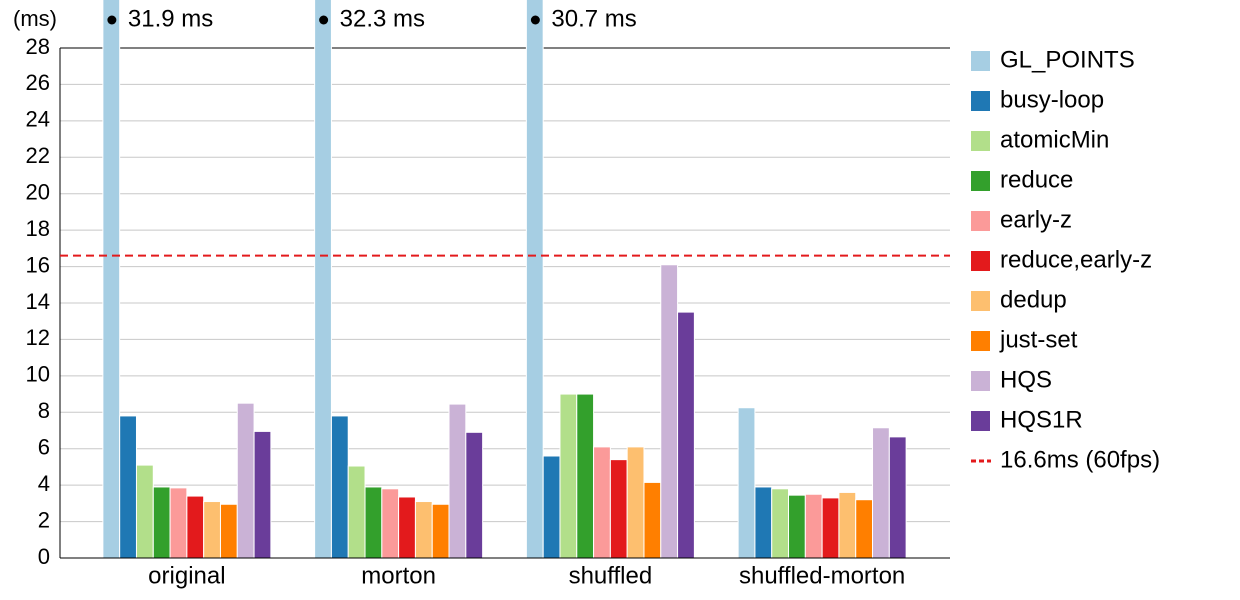  Describe the element at coordinates (44, 556) in the screenshot. I see `y-tick-label: 0` at that location.